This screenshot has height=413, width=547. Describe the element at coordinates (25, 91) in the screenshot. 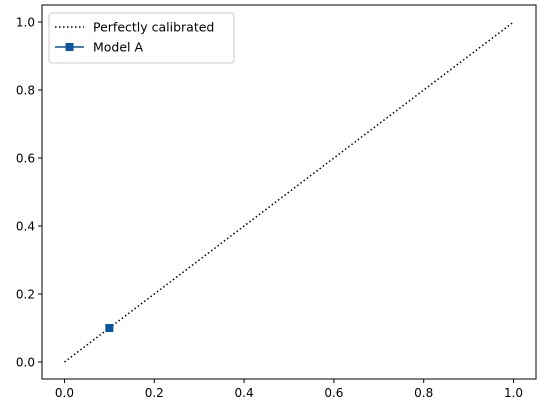

I see `y-tick-label: 0.8` at that location.